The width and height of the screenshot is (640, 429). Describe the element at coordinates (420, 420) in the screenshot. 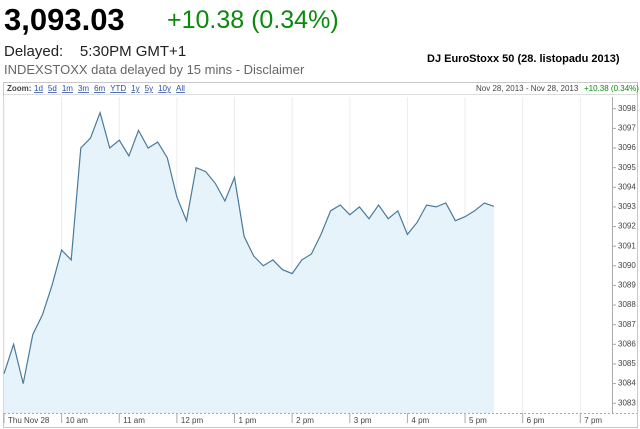

I see `x-tick-label: 4 pm` at that location.